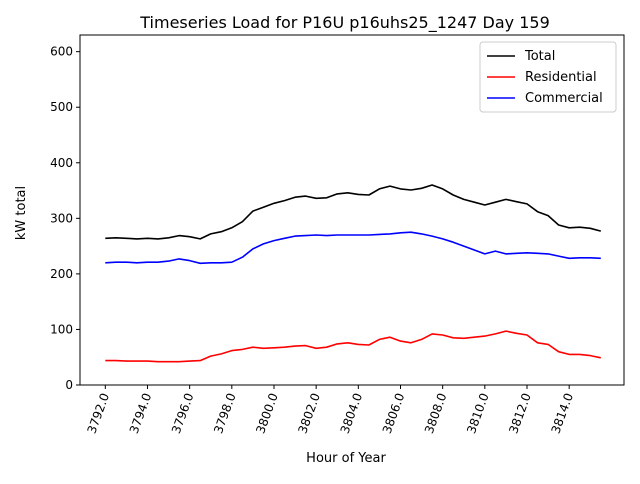 The height and width of the screenshot is (484, 640). I want to click on y-tick-label: 600, so click(61, 52).